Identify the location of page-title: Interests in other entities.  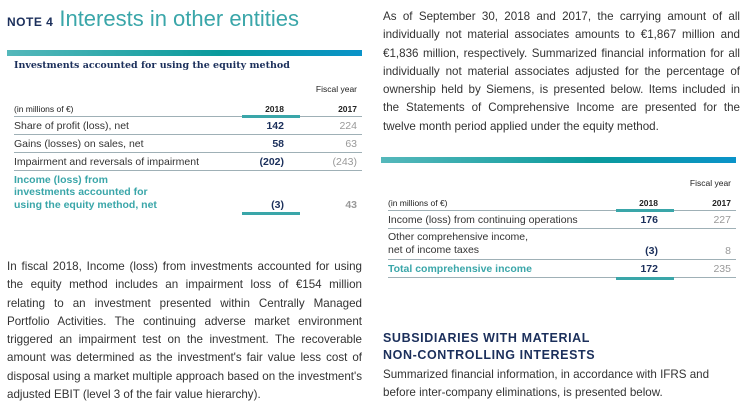
(179, 18).